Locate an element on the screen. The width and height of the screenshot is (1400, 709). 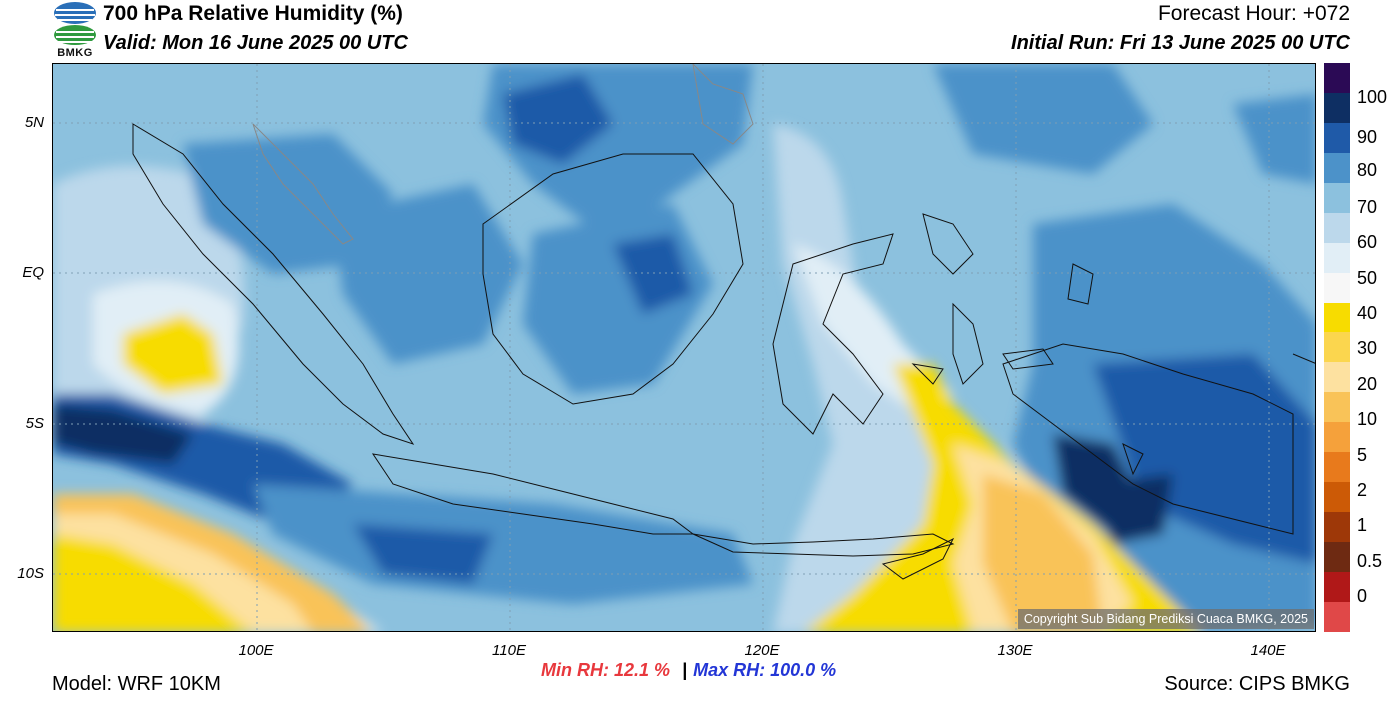
colorbar-label-2: 2 is located at coordinates (1362, 490).